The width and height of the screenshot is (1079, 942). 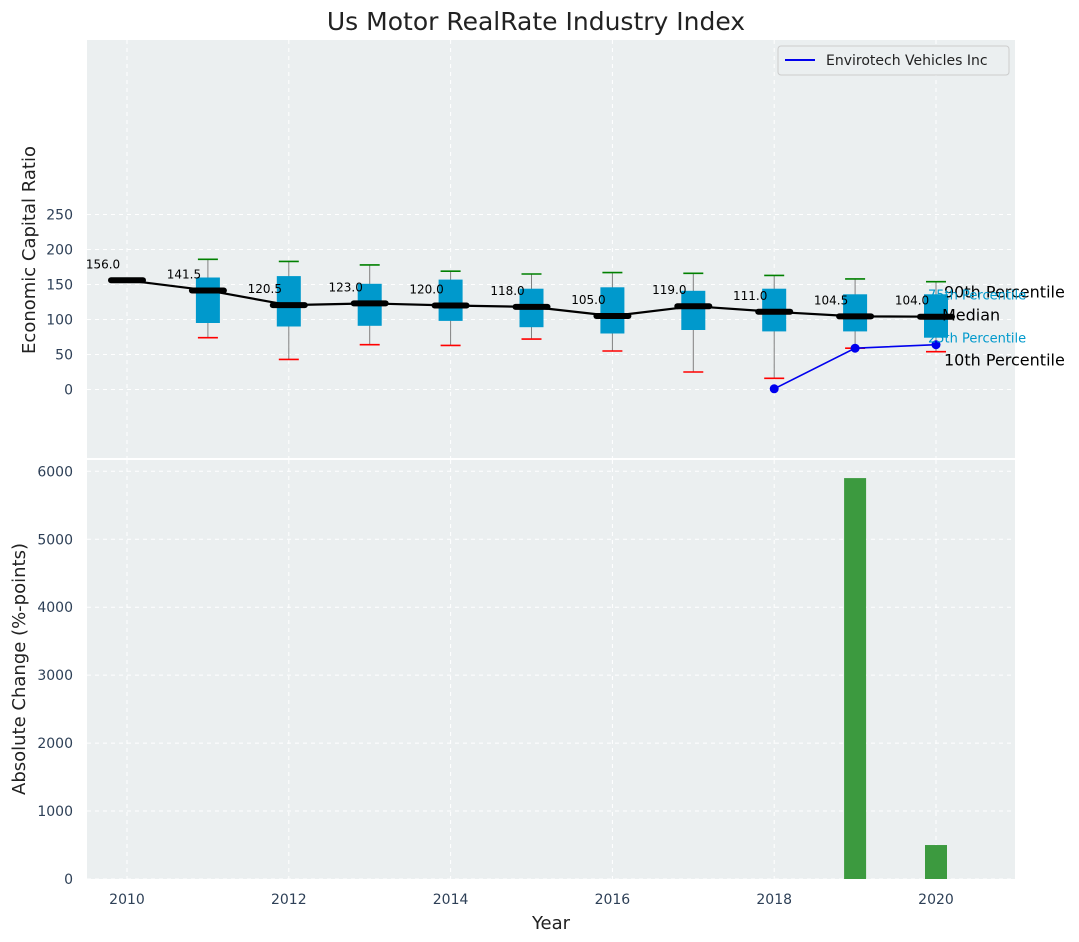 What do you see at coordinates (346, 287) in the screenshot?
I see `median-label-2013: 123.0` at bounding box center [346, 287].